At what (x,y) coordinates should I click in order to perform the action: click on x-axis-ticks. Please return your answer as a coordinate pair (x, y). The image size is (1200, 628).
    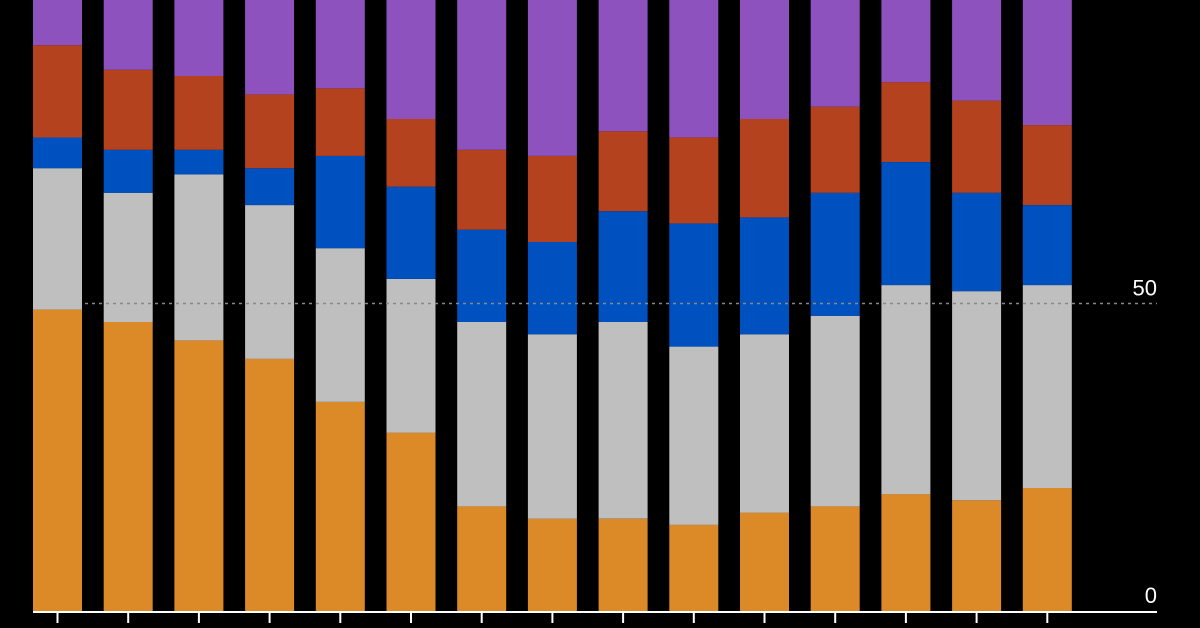
    Looking at the image, I should click on (552, 617).